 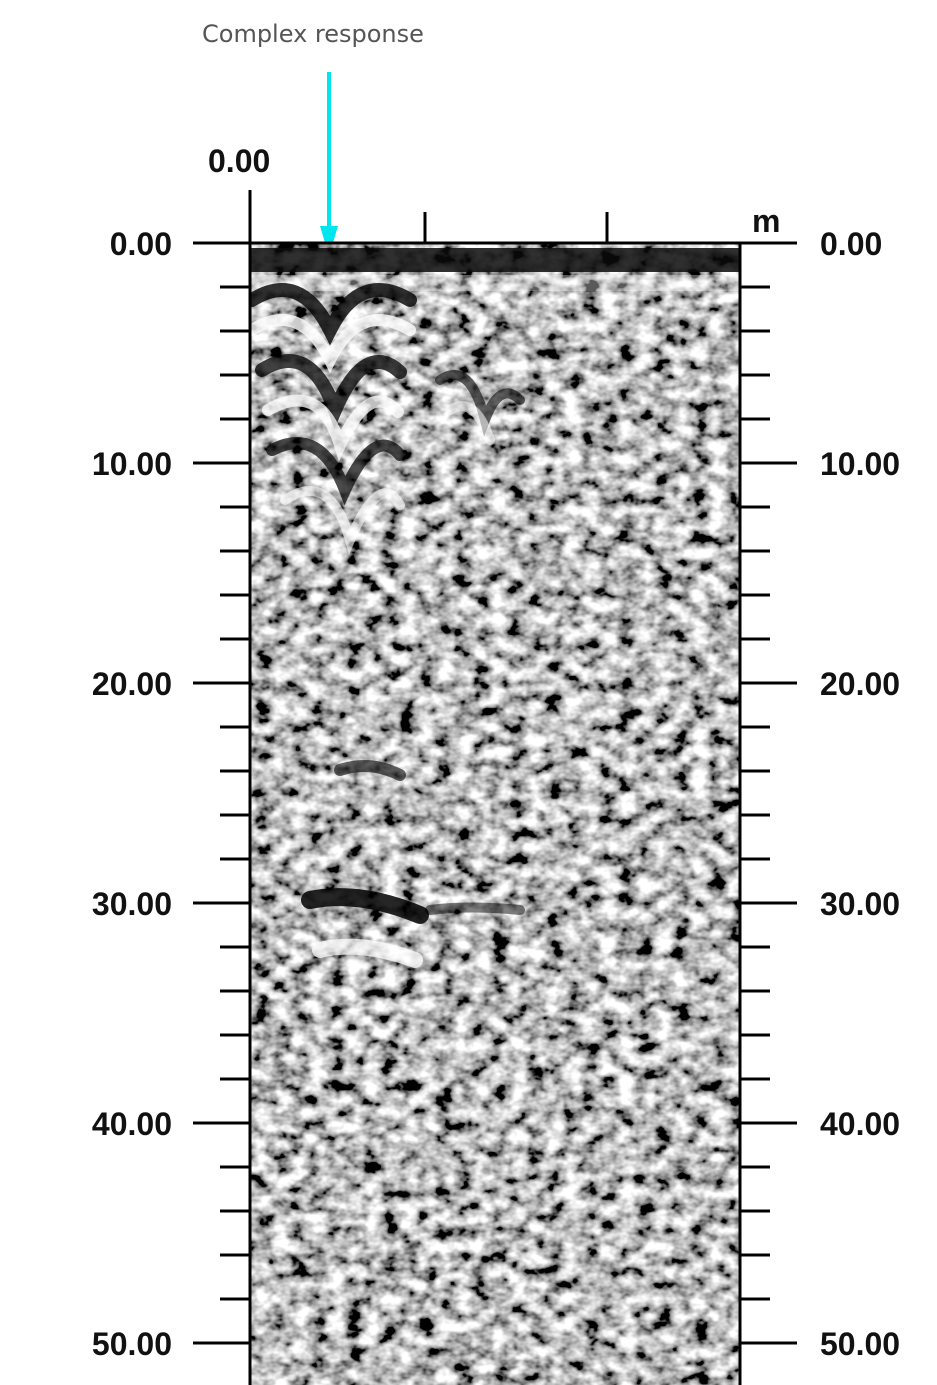 What do you see at coordinates (329, 164) in the screenshot?
I see `annotation-arrow` at bounding box center [329, 164].